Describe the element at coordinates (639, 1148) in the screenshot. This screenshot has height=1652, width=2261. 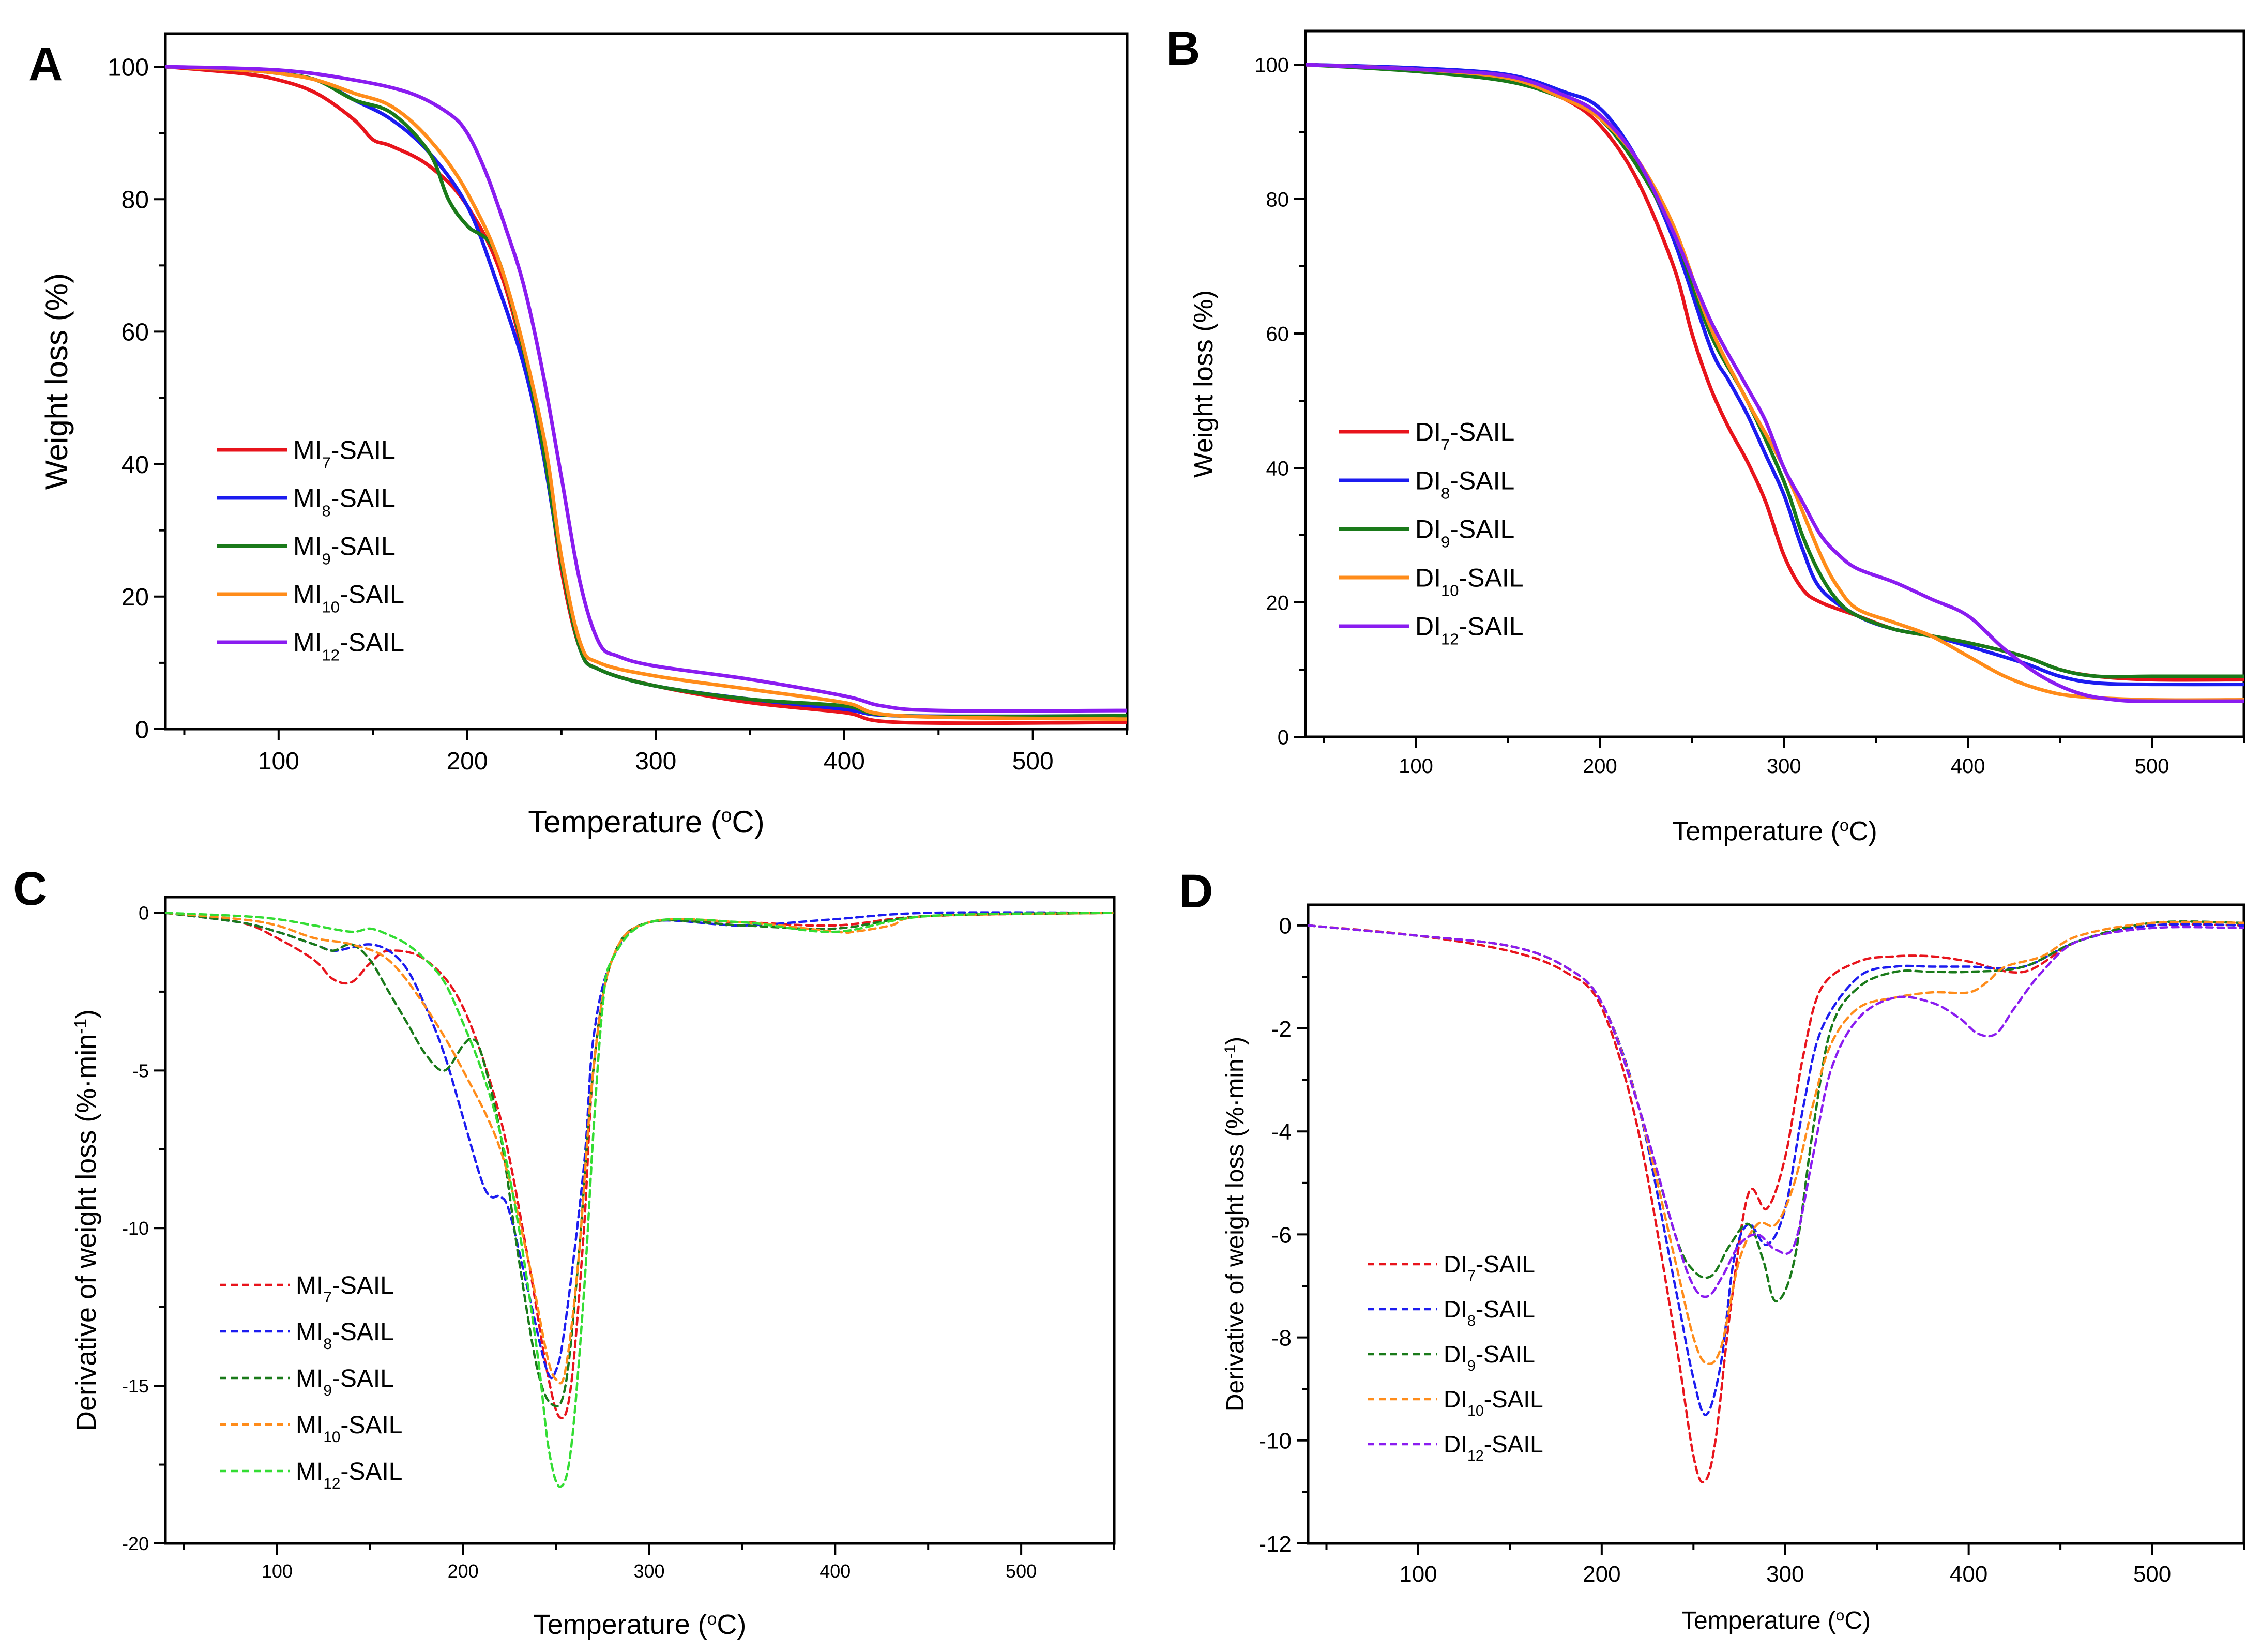
I see `series-line-c-mi10-sail` at that location.